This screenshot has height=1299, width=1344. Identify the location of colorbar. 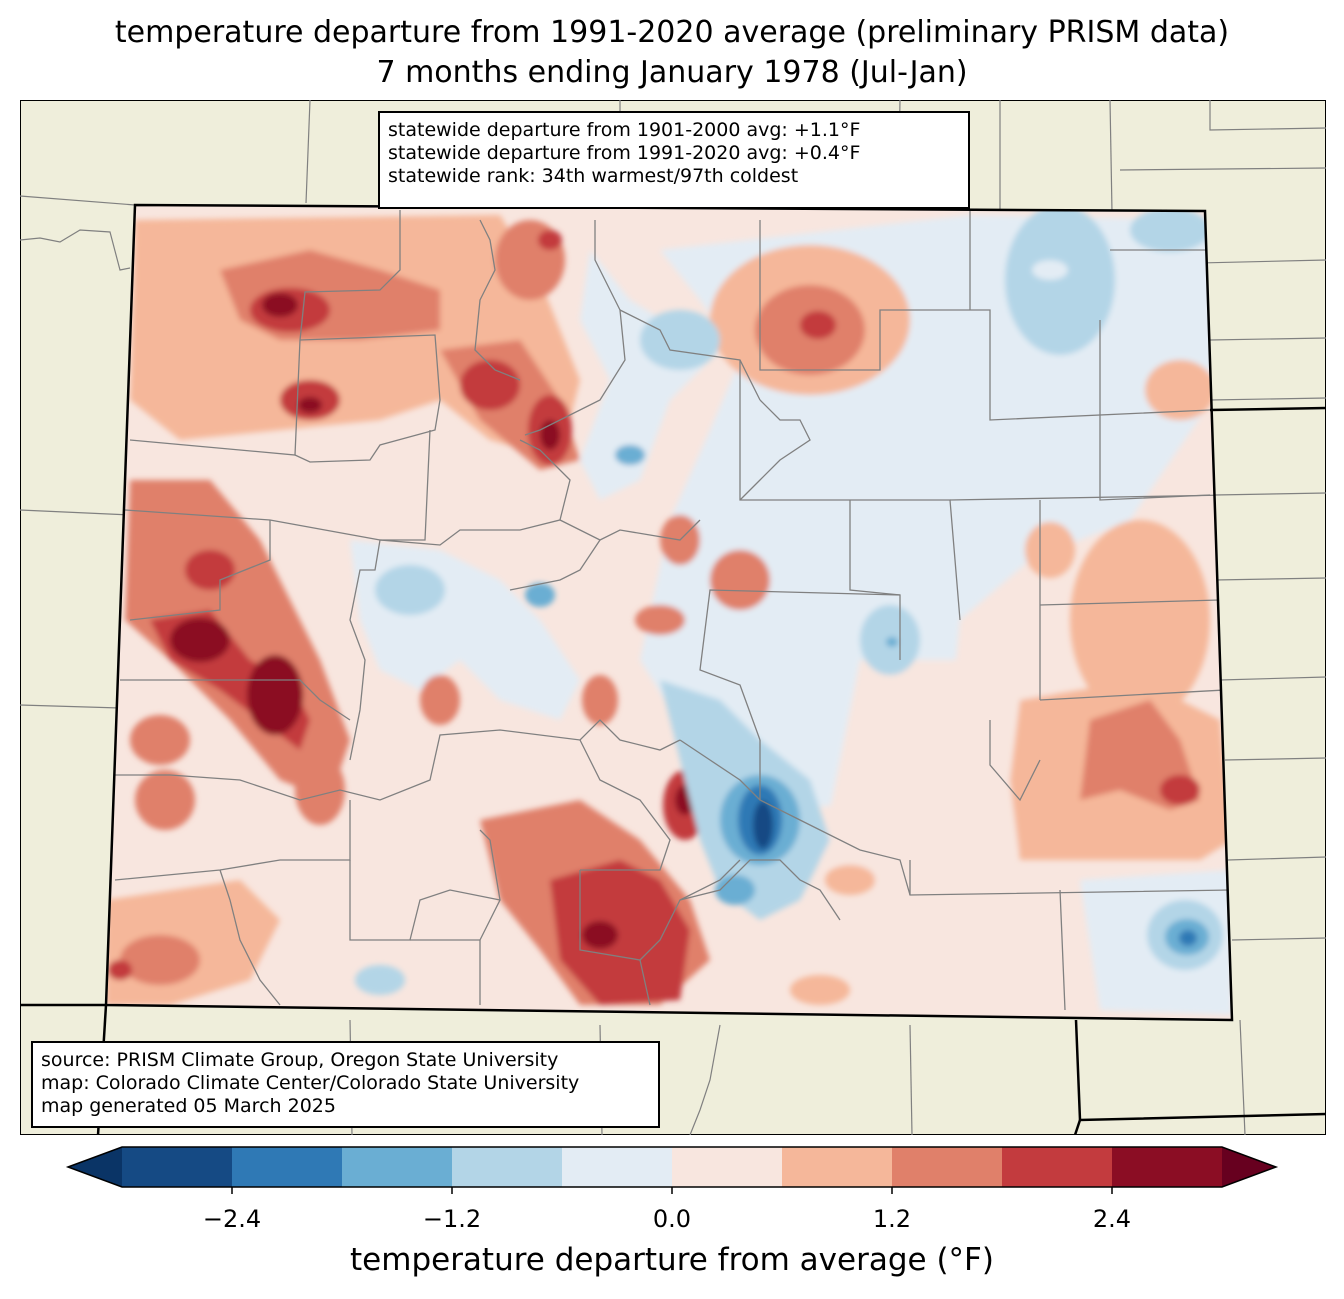
(672, 1170).